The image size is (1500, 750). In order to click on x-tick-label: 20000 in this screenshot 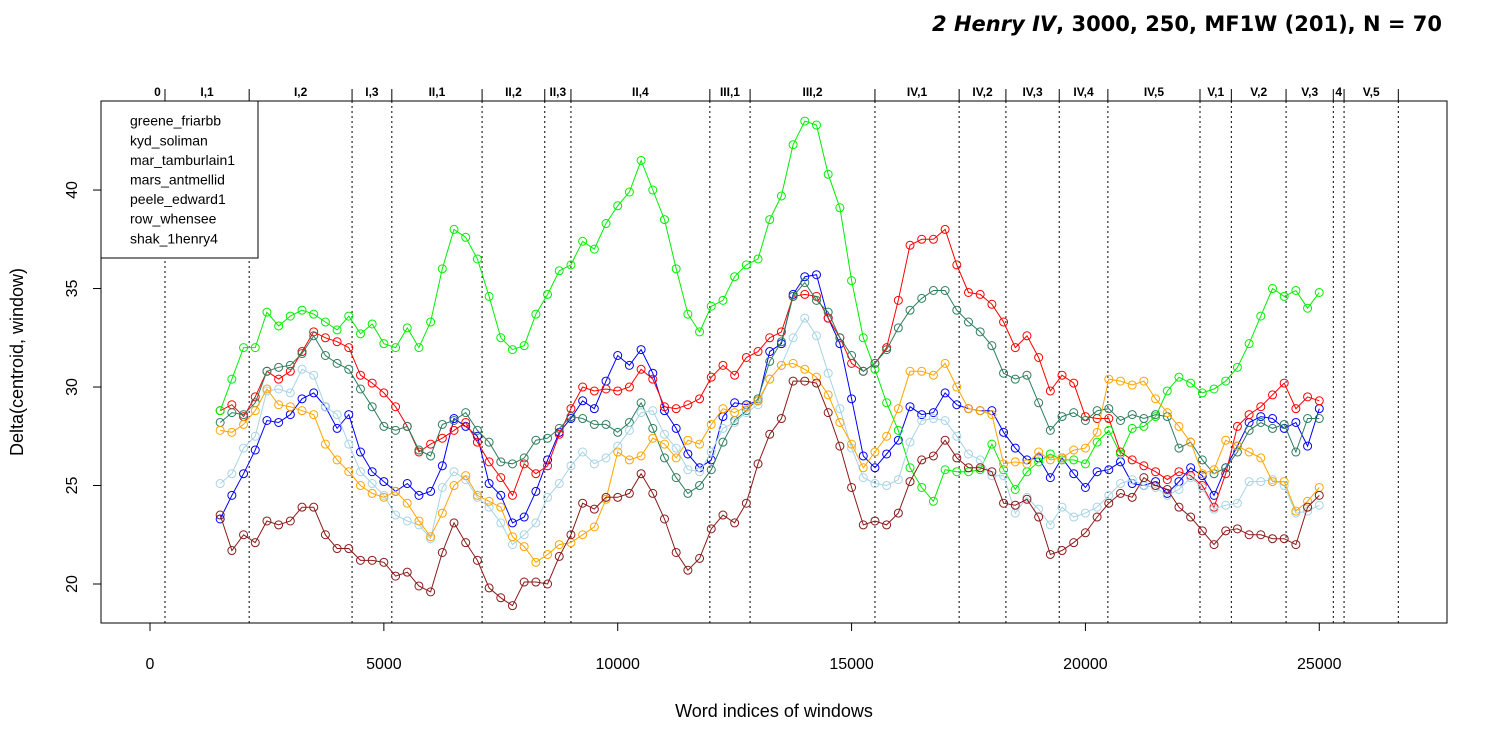, I will do `click(1085, 664)`.